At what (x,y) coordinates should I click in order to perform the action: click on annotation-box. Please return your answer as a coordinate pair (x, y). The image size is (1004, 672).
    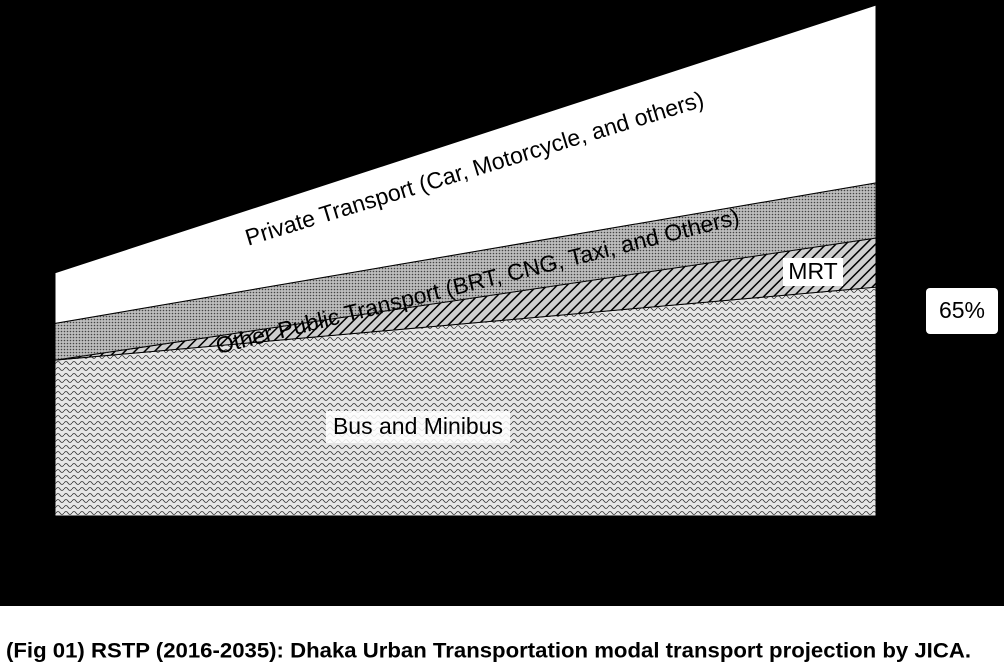
    Looking at the image, I should click on (962, 311).